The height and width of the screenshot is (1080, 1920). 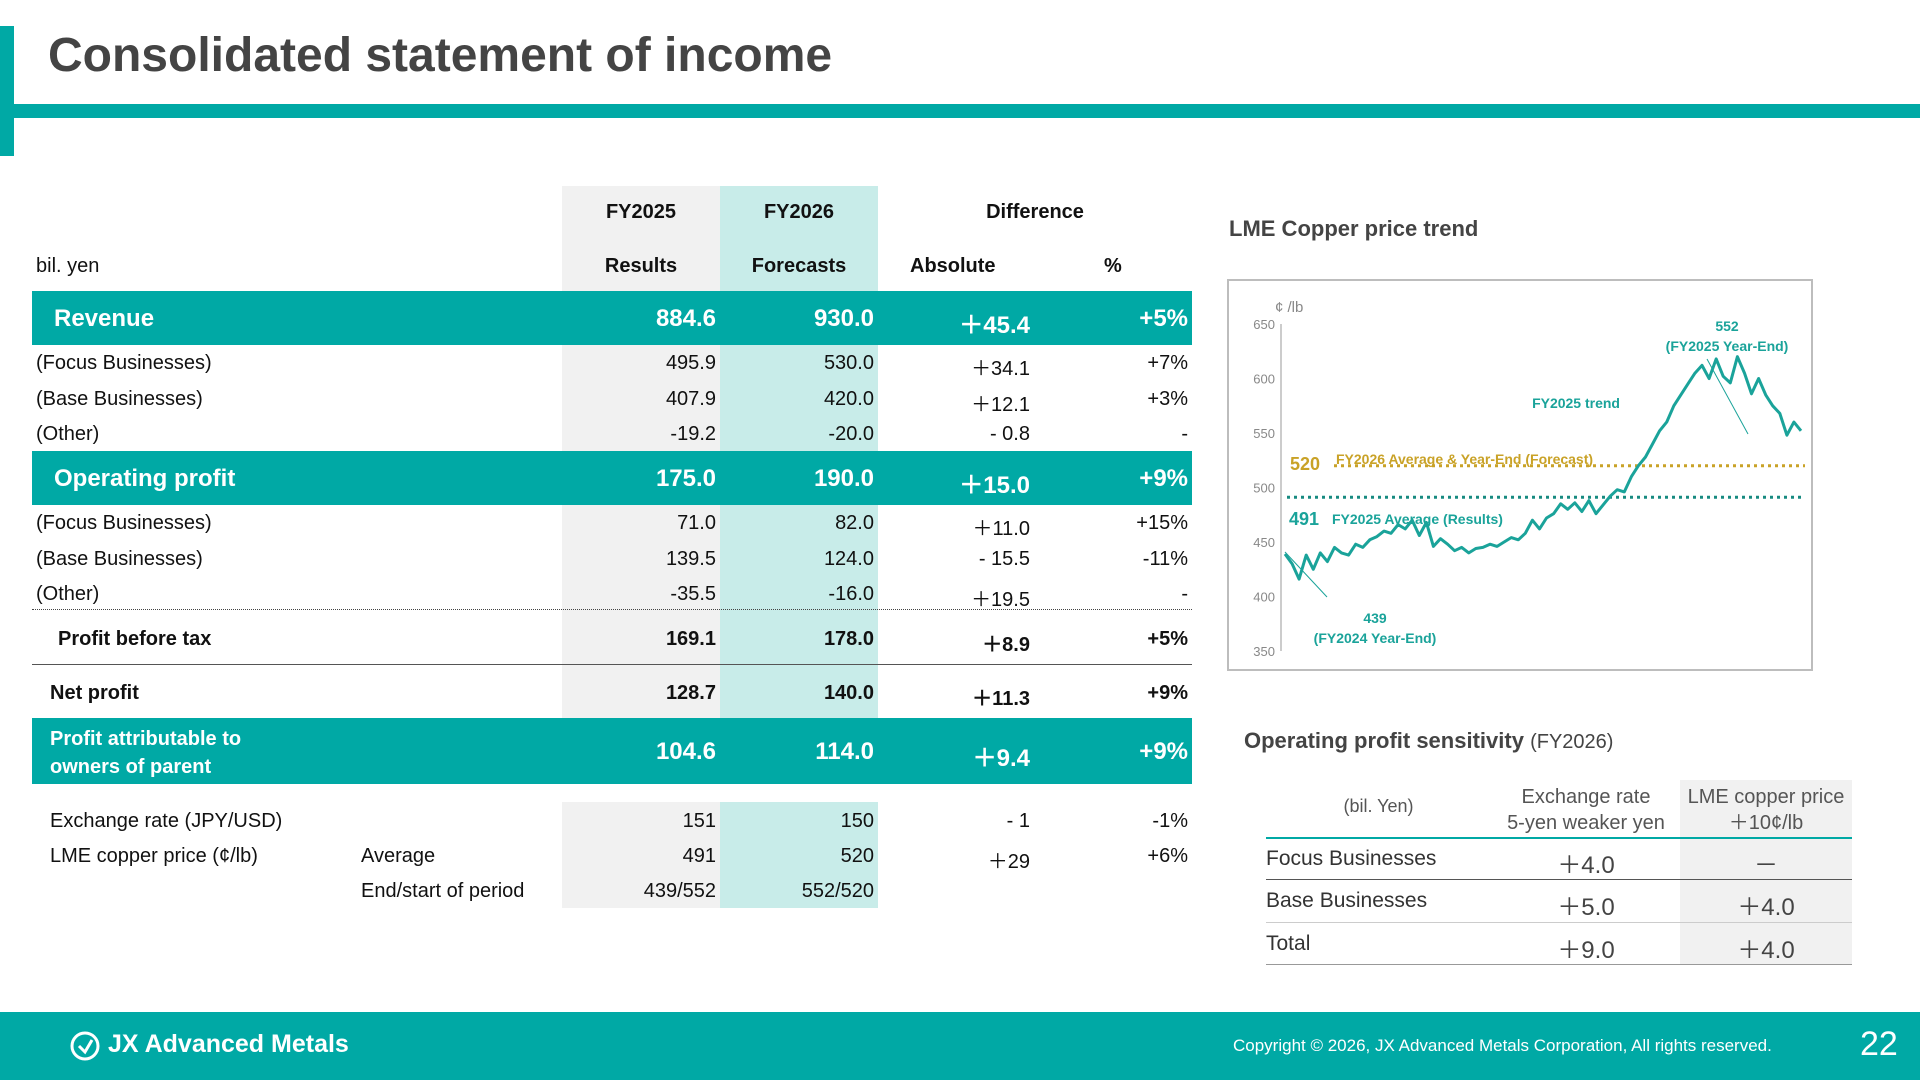 I want to click on revenue-label: Revenue, so click(x=104, y=318).